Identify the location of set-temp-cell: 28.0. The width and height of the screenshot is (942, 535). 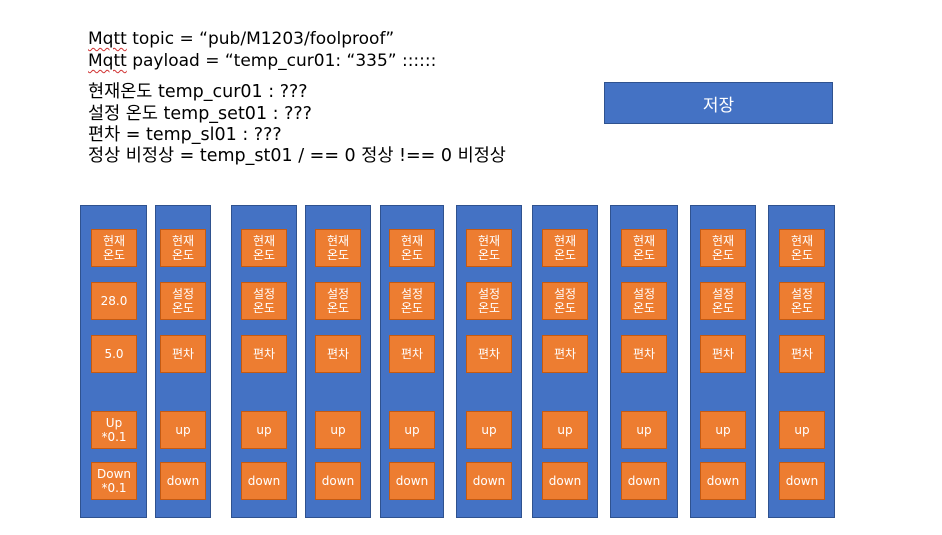
(114, 301).